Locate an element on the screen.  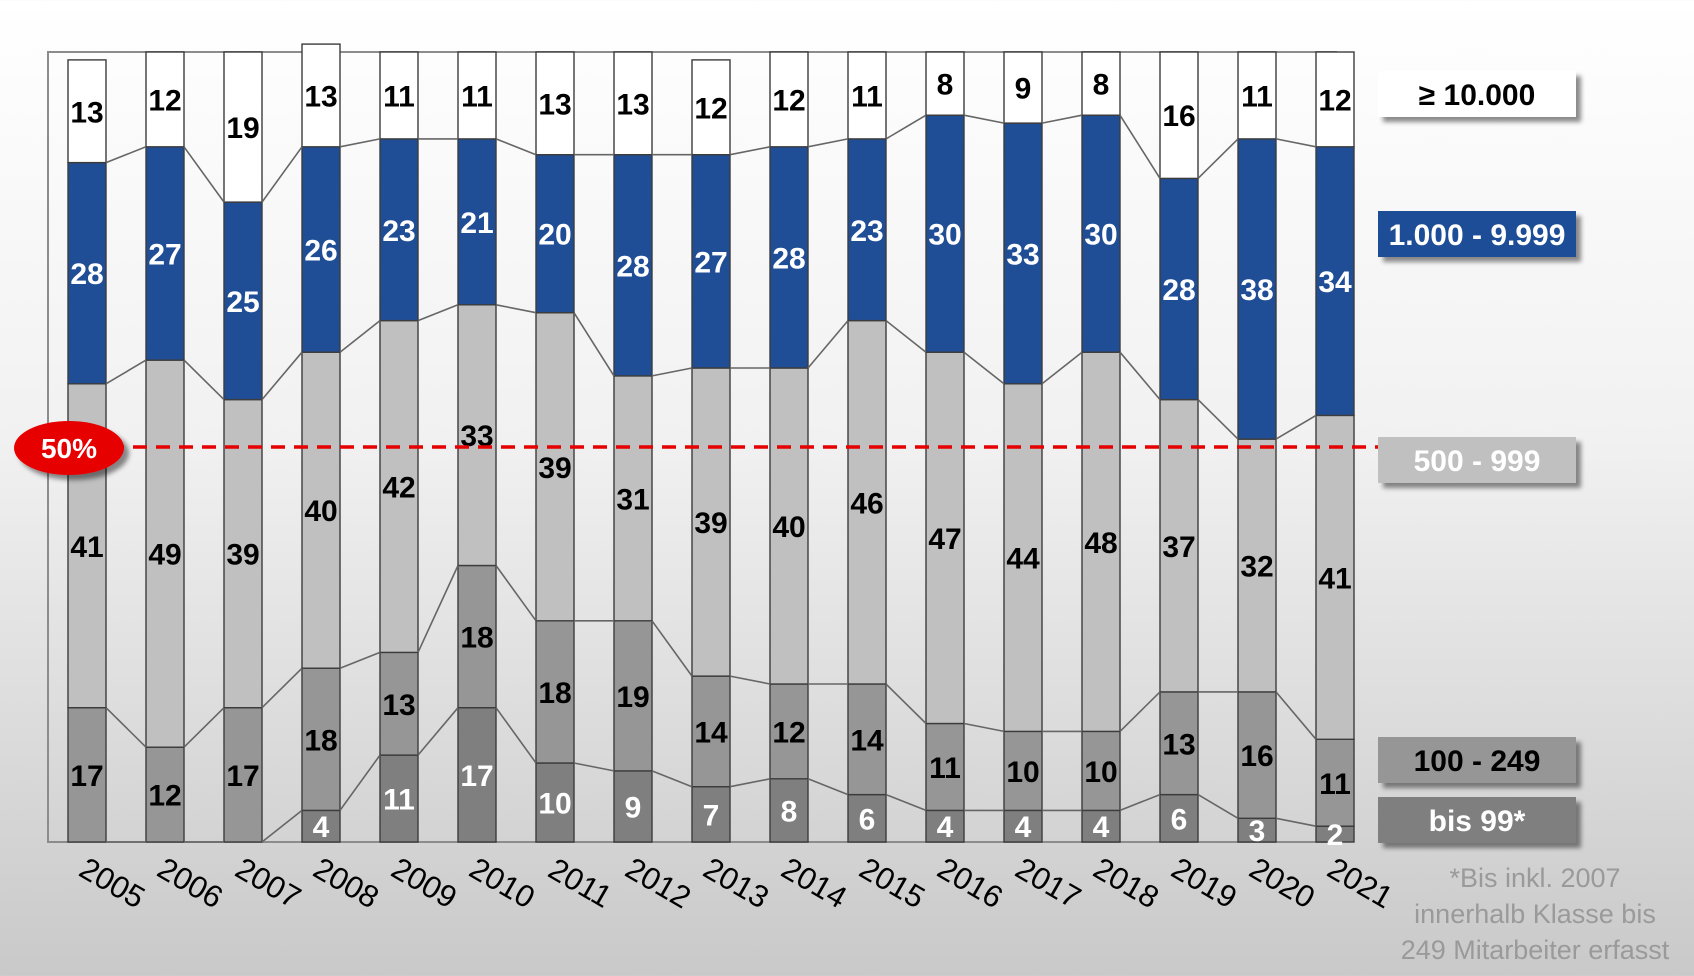
data-label-2007-series-3: 25 is located at coordinates (242, 302).